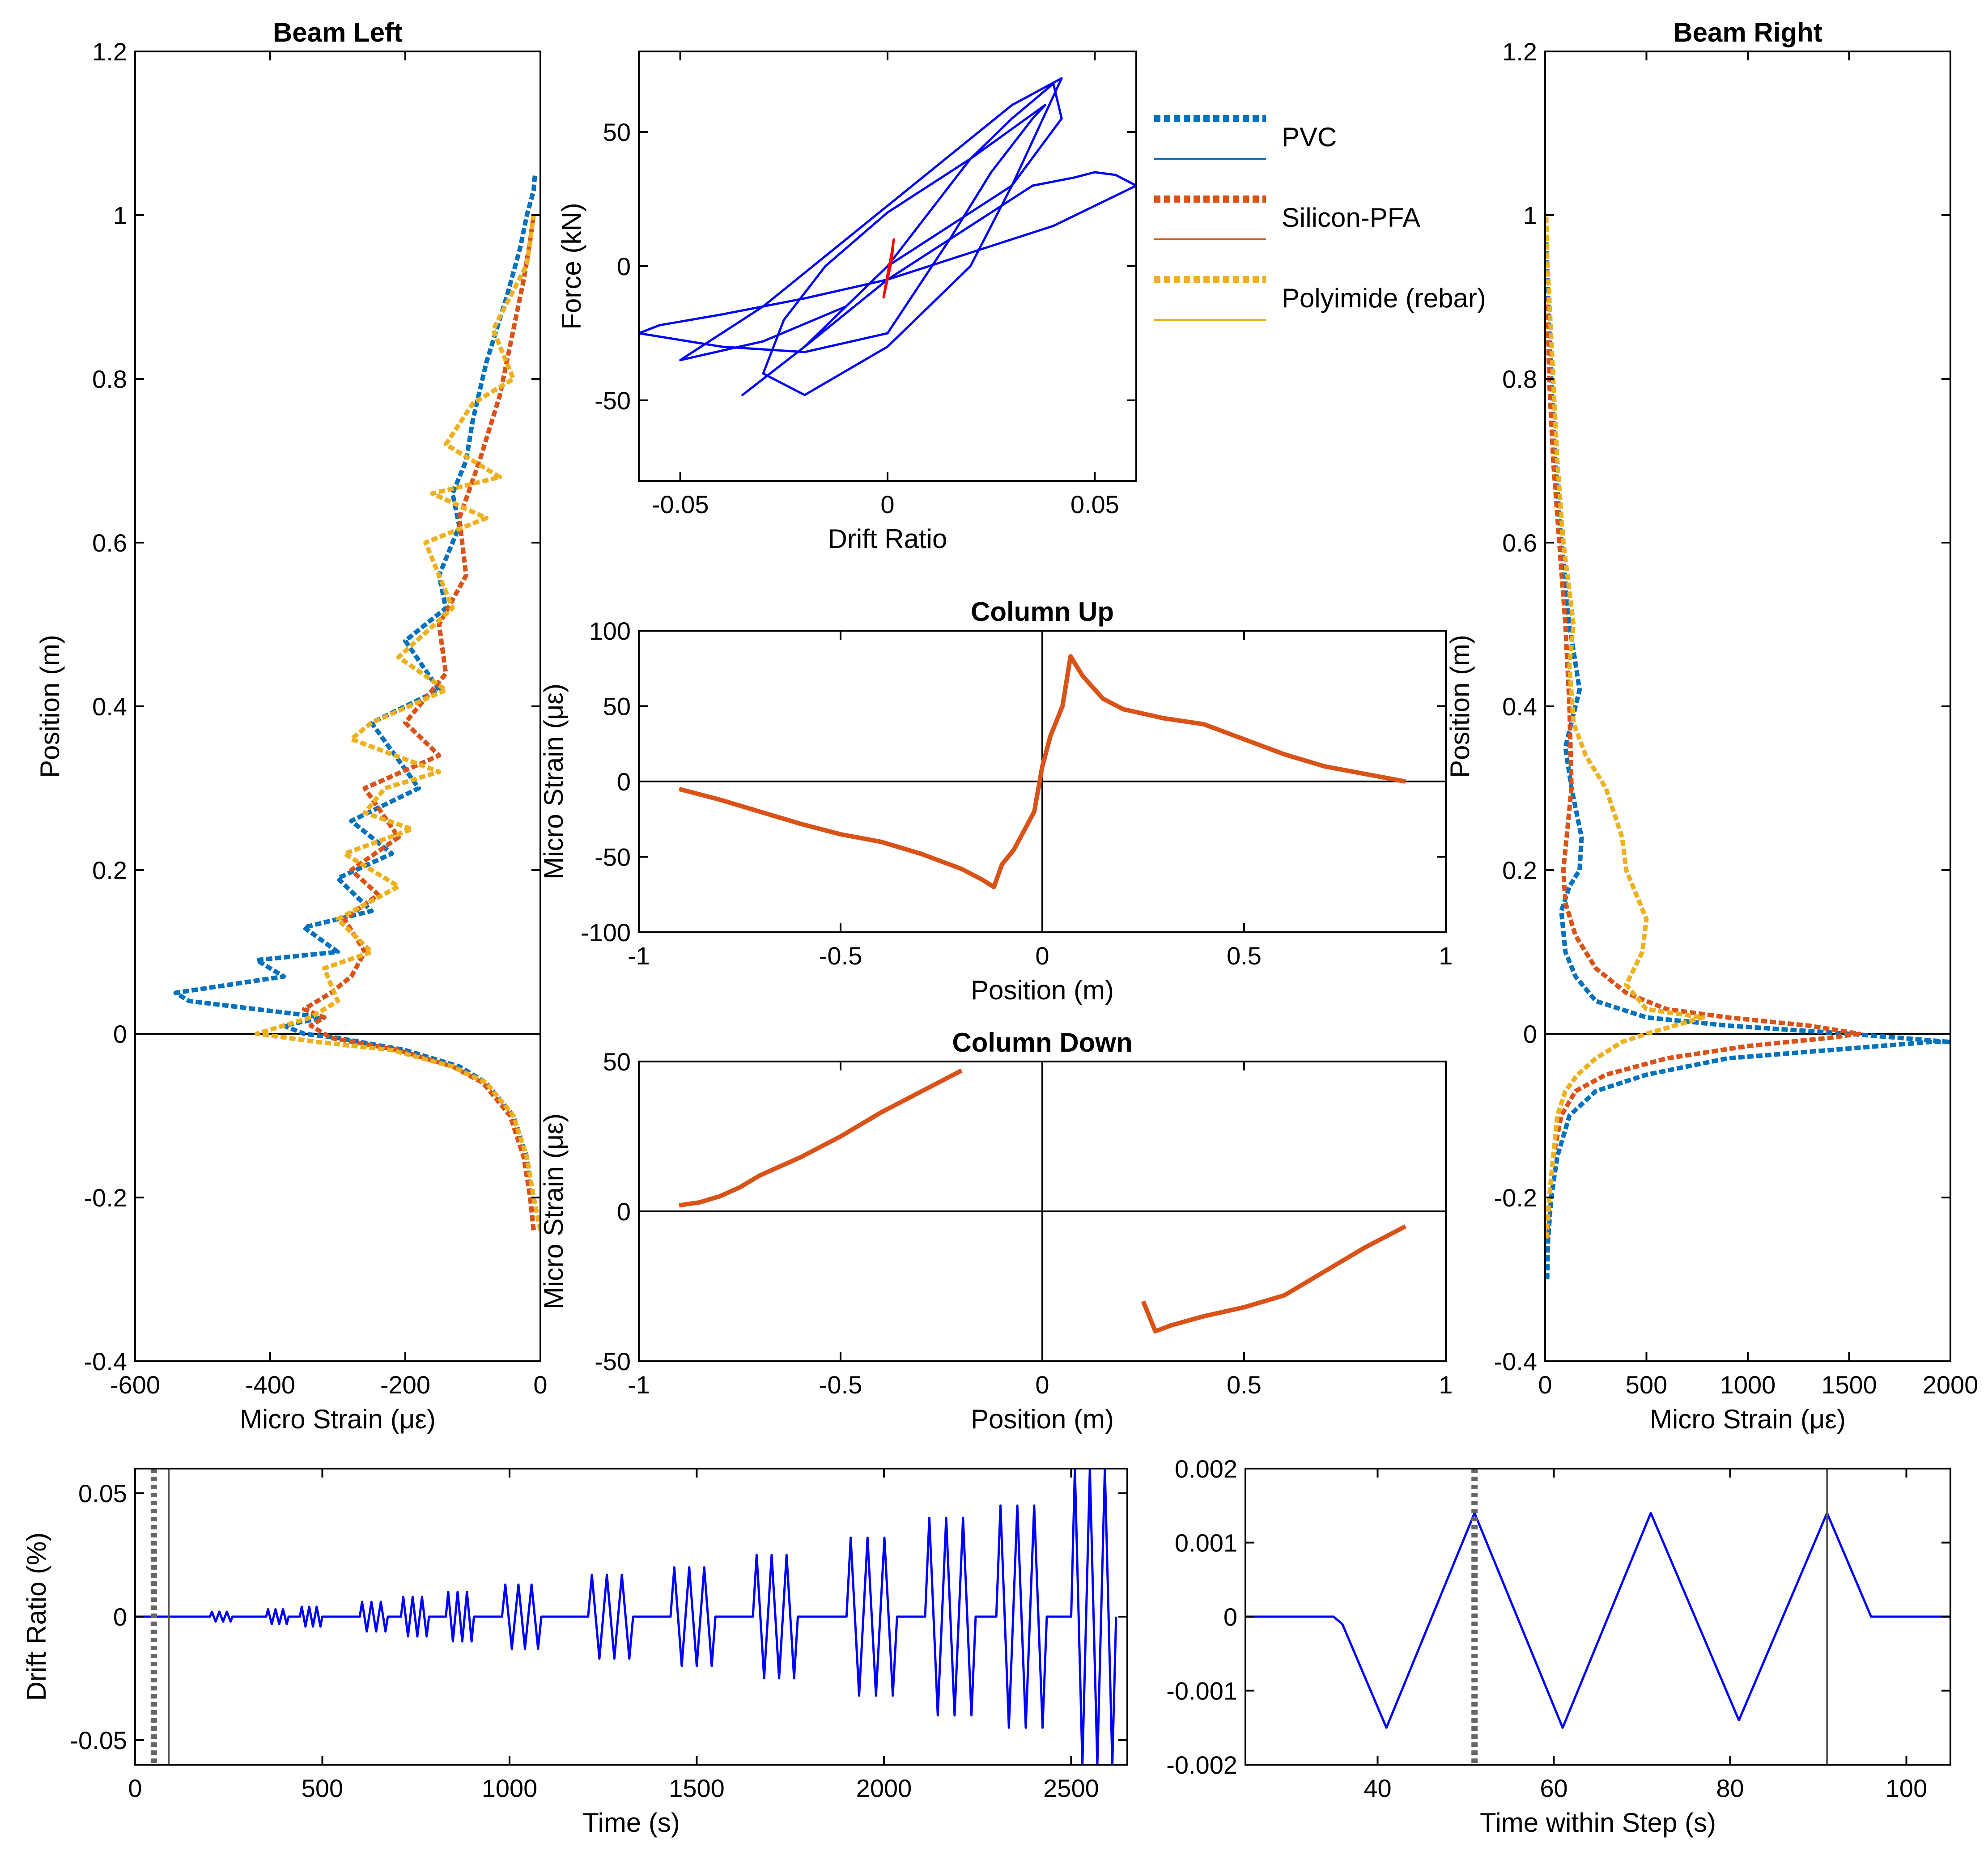 This screenshot has width=1988, height=1860. What do you see at coordinates (1094, 504) in the screenshot?
I see `x-tick-label: 0.05` at bounding box center [1094, 504].